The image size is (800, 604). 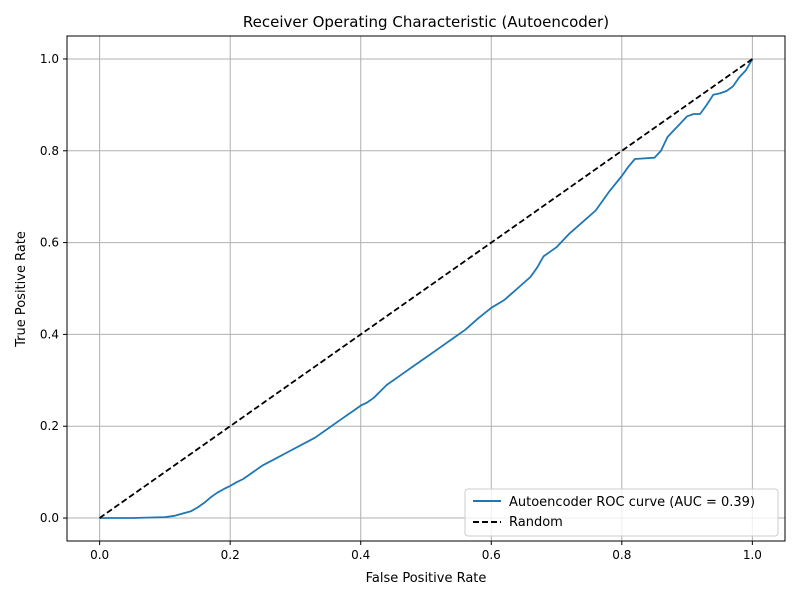 I want to click on legend-box, so click(x=621, y=512).